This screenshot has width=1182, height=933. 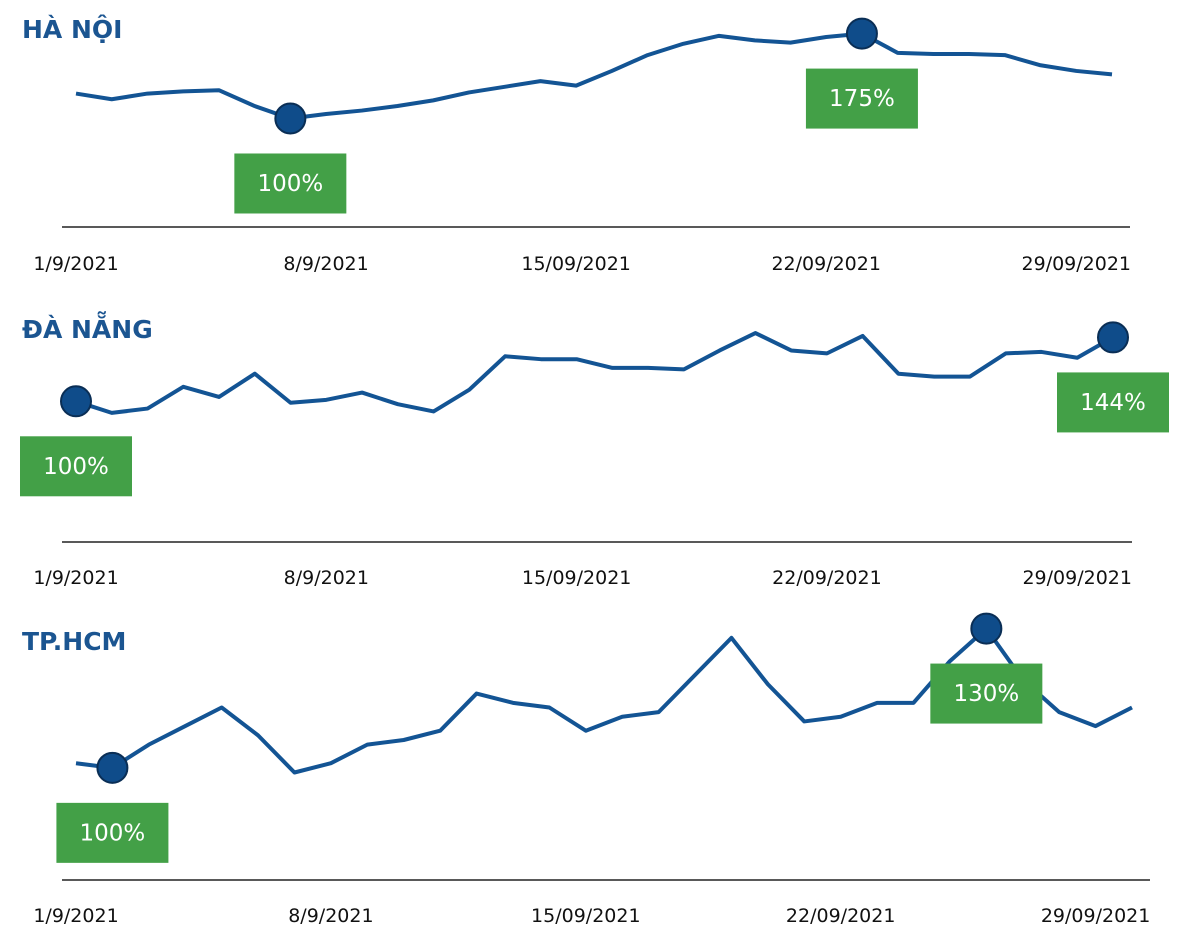 I want to click on chart-title: TP.HCM, so click(x=74, y=641).